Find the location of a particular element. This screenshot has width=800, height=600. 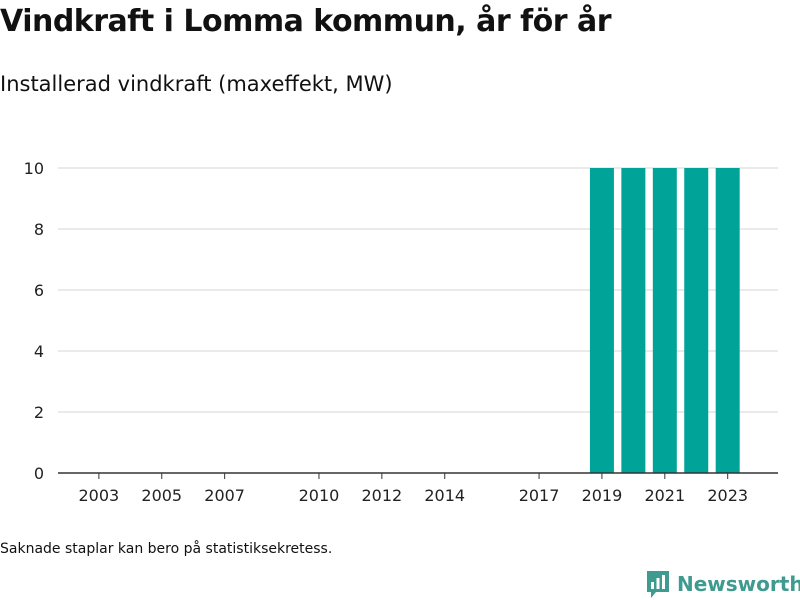

brand-name: Newsworthy is located at coordinates (738, 584).